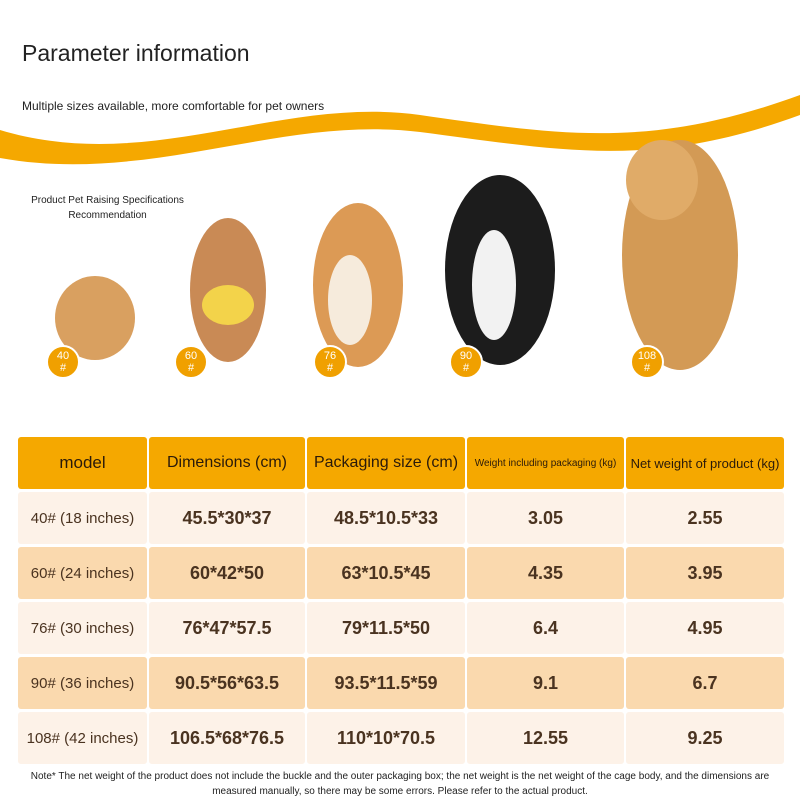  Describe the element at coordinates (545, 683) in the screenshot. I see `value-cell: 9.1` at that location.